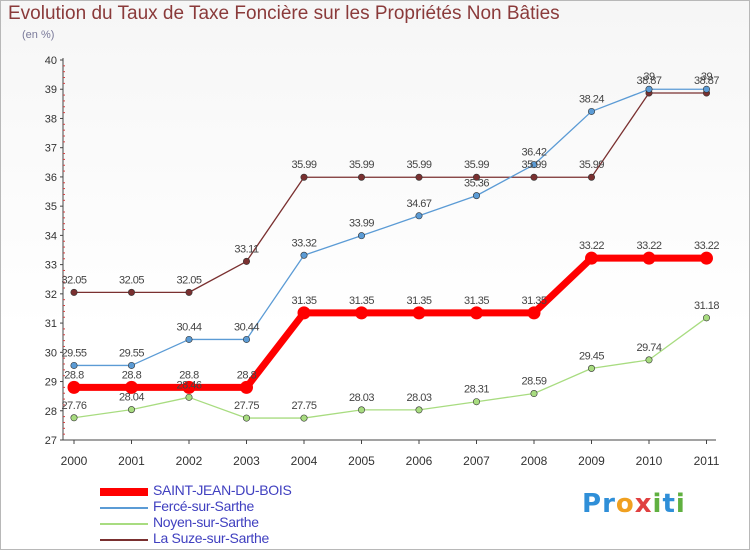 The image size is (750, 550). Describe the element at coordinates (74, 461) in the screenshot. I see `x-tick-label: 2000` at that location.